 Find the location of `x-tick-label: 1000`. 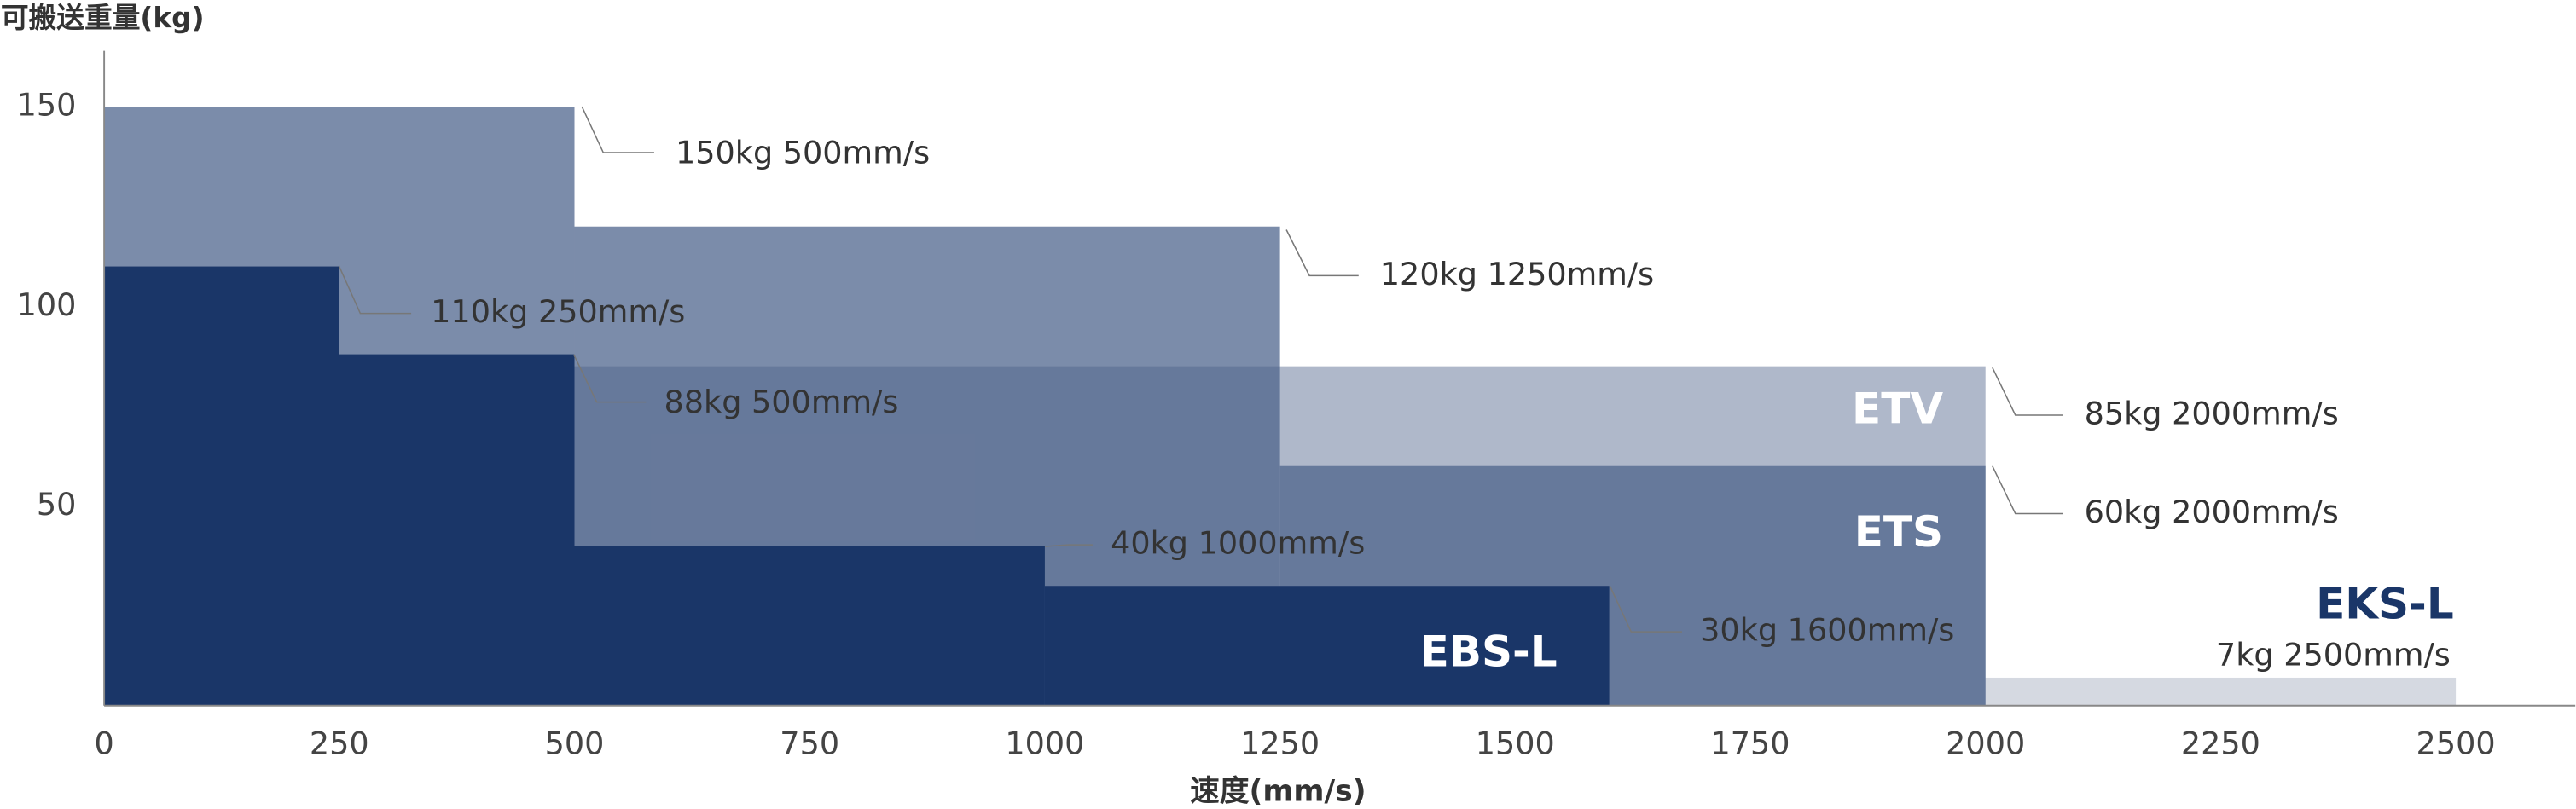

x-tick-label: 1000 is located at coordinates (1044, 743).